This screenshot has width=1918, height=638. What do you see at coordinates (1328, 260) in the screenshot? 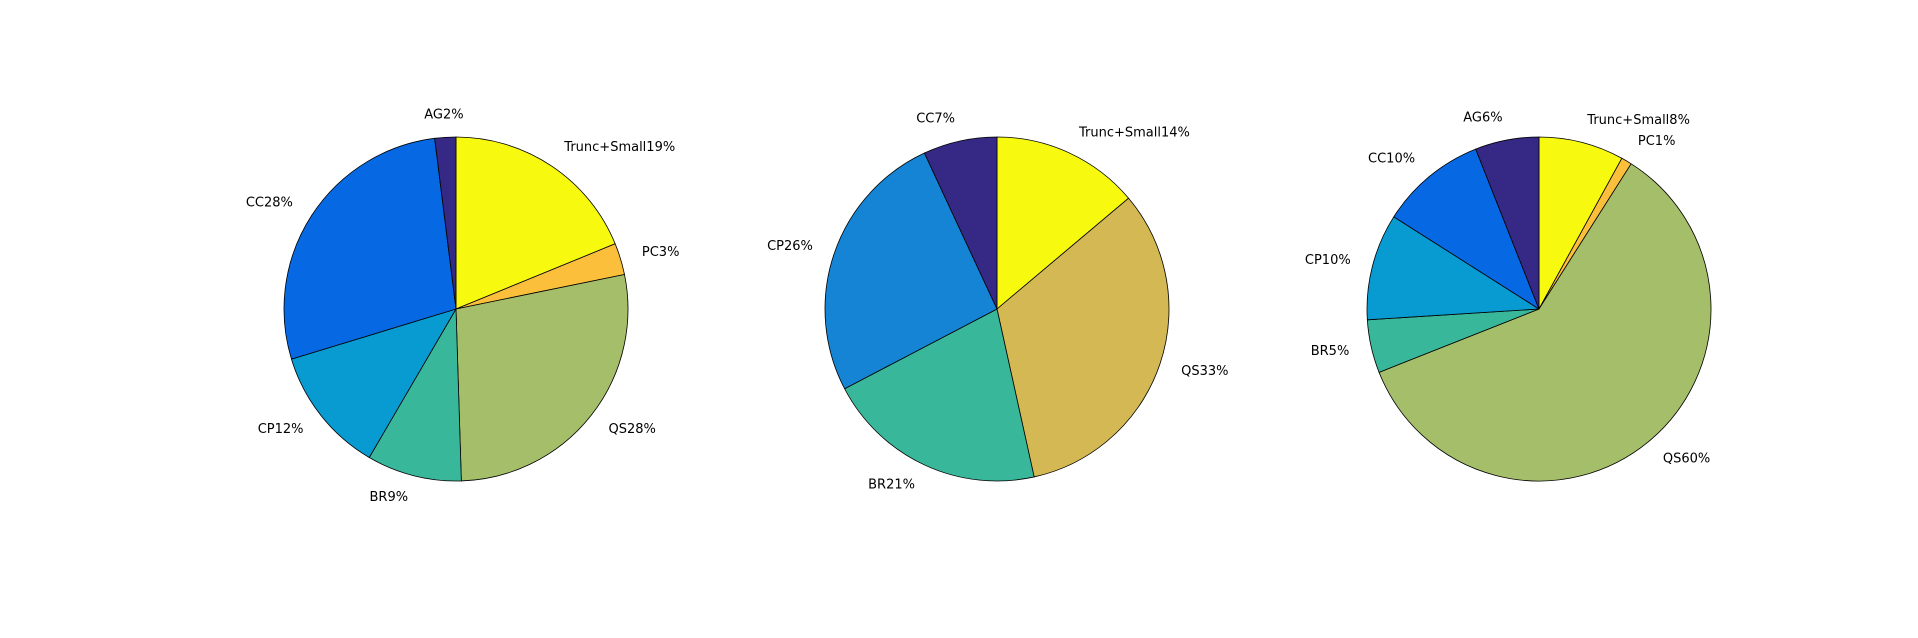
I see `pie-label-cp10: CP10%` at bounding box center [1328, 260].